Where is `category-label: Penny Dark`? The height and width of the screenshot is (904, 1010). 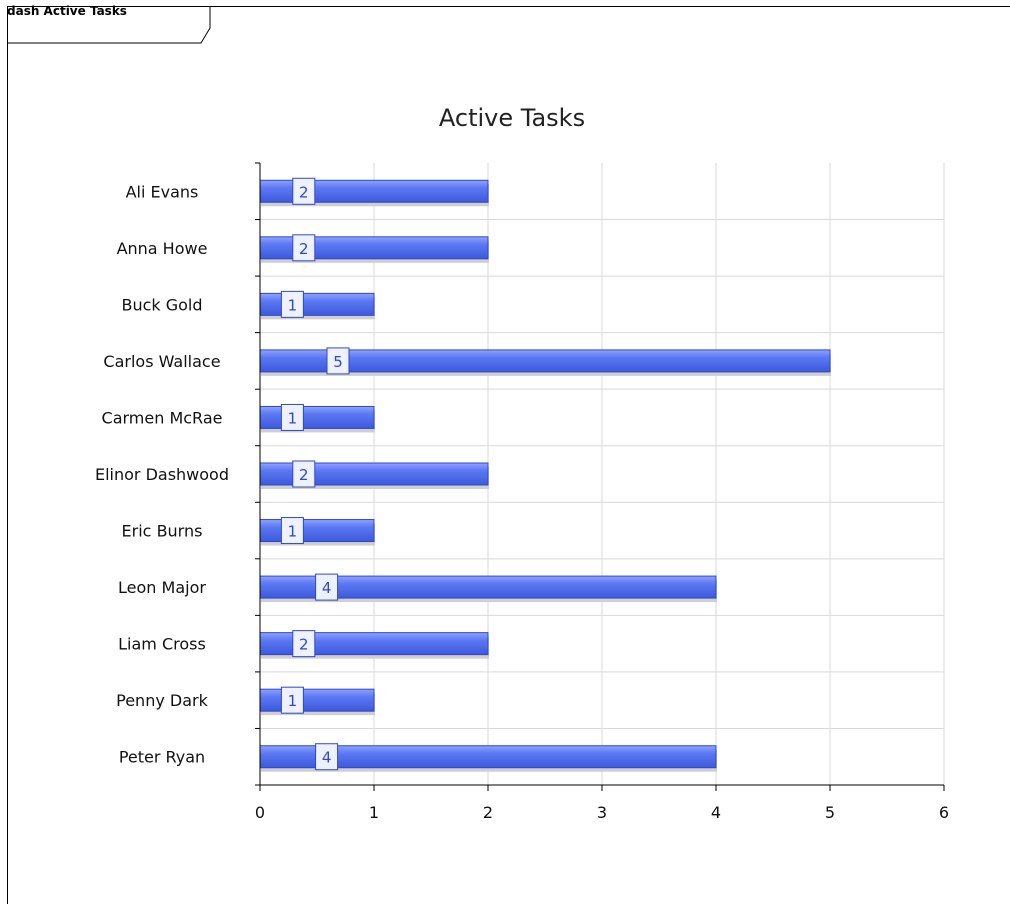 category-label: Penny Dark is located at coordinates (162, 700).